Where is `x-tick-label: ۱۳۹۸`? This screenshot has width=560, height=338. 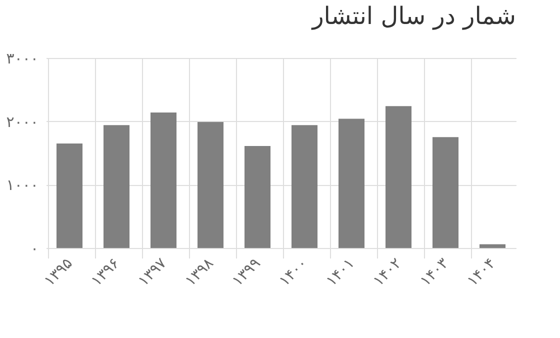 x-tick-label: ۱۳۹۸ is located at coordinates (199, 272).